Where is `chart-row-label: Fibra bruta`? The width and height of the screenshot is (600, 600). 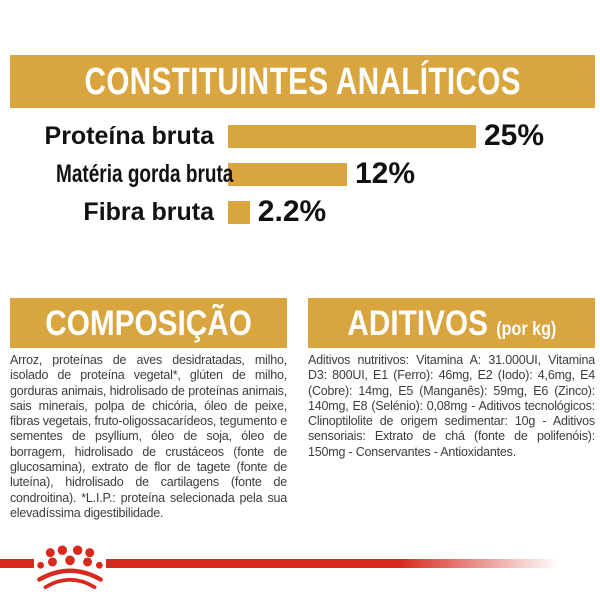 chart-row-label: Fibra bruta is located at coordinates (107, 211).